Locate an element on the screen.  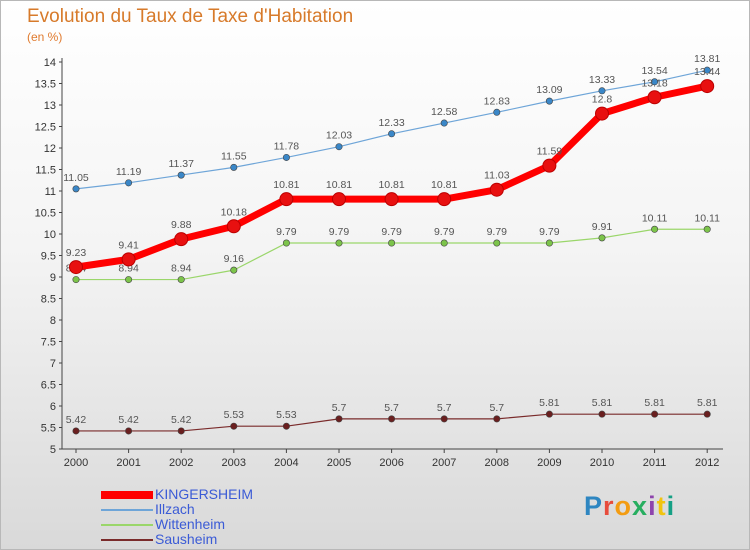
data-label-illzach: 11.78 is located at coordinates (287, 146).